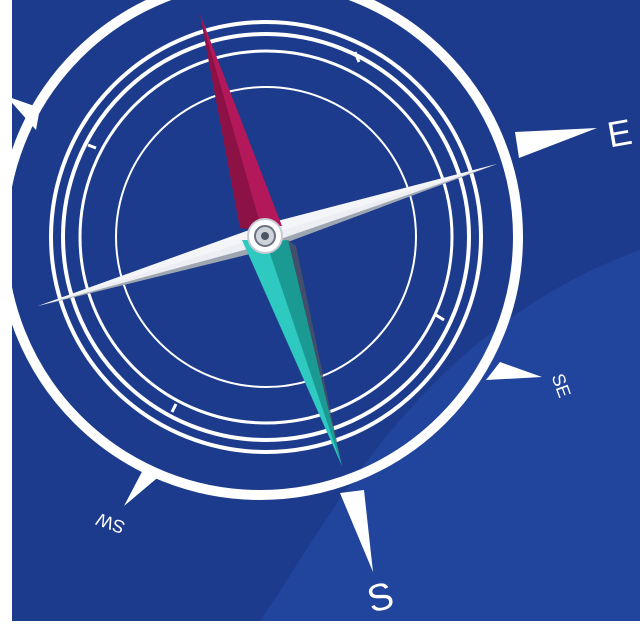 This screenshot has height=626, width=640. Describe the element at coordinates (514, 371) in the screenshot. I see `southeast-spike` at that location.